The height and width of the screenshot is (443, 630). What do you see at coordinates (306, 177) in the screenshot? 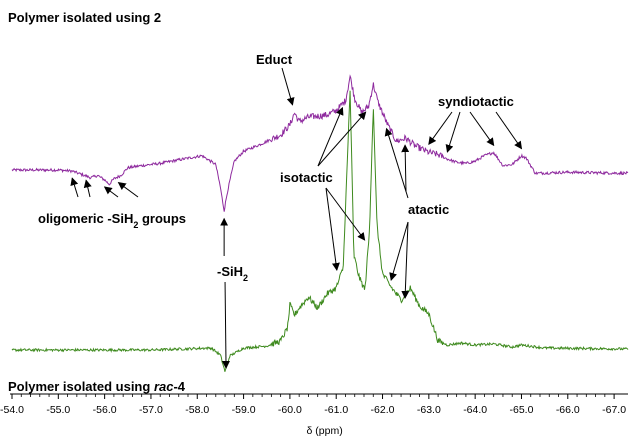
I see `isotactic-label: isotactic` at bounding box center [306, 177].